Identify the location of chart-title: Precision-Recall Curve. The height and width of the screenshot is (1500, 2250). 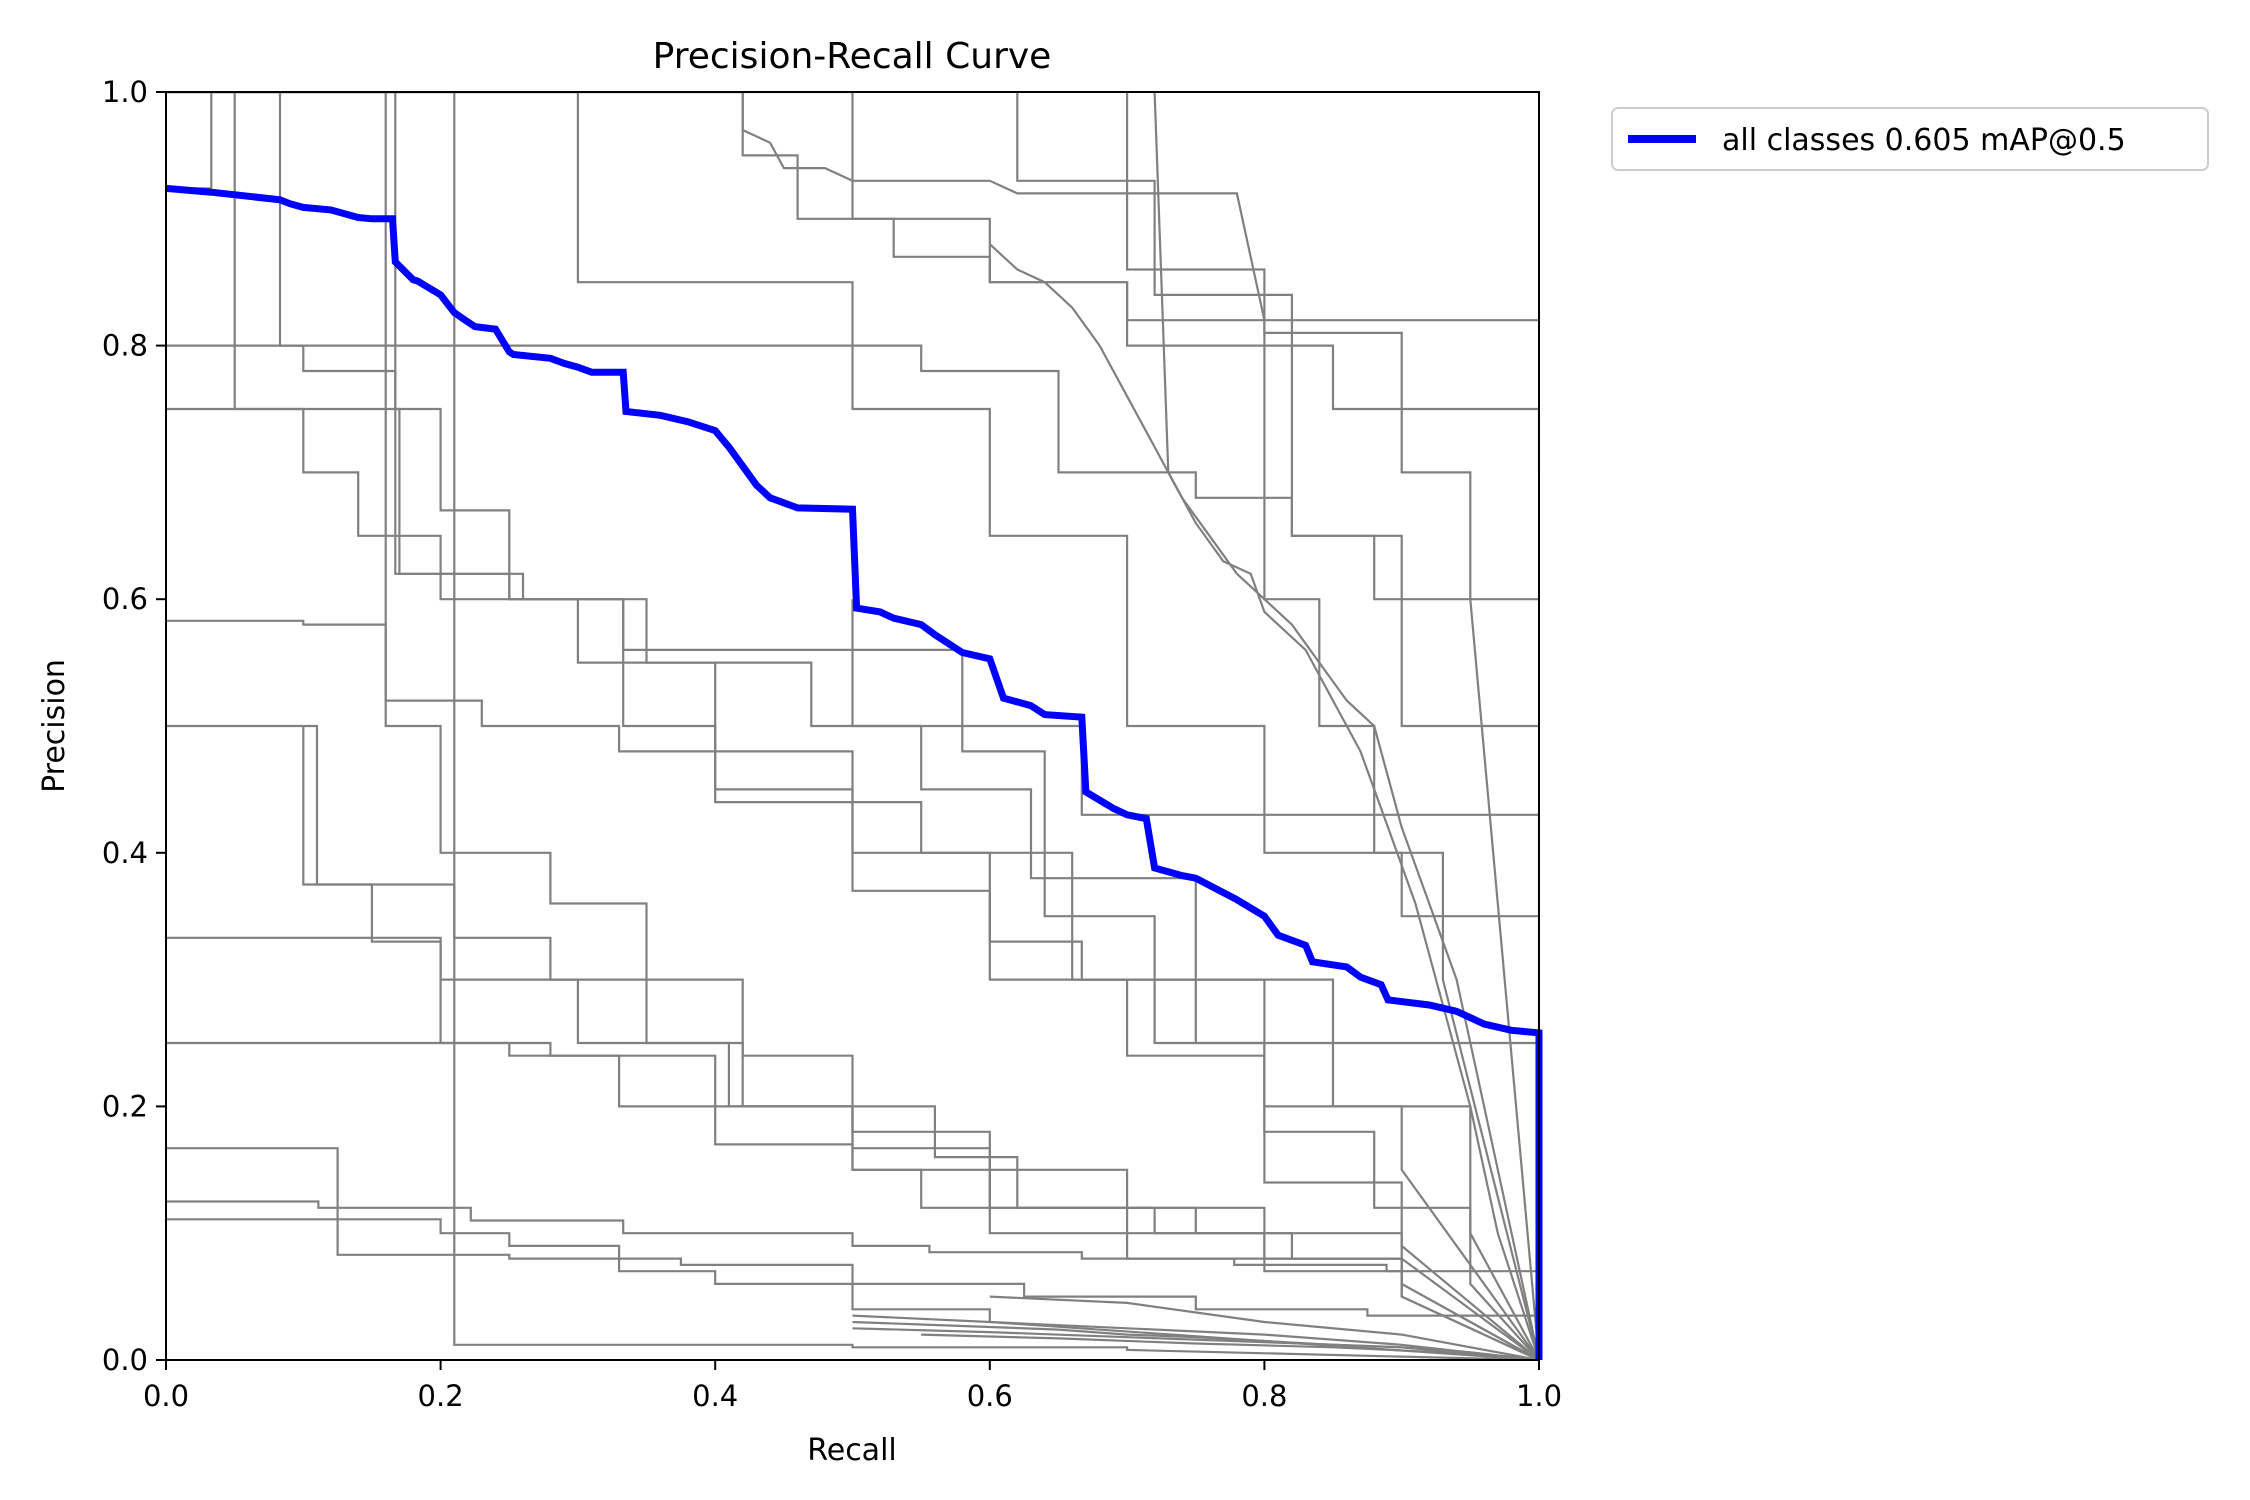
(852, 56).